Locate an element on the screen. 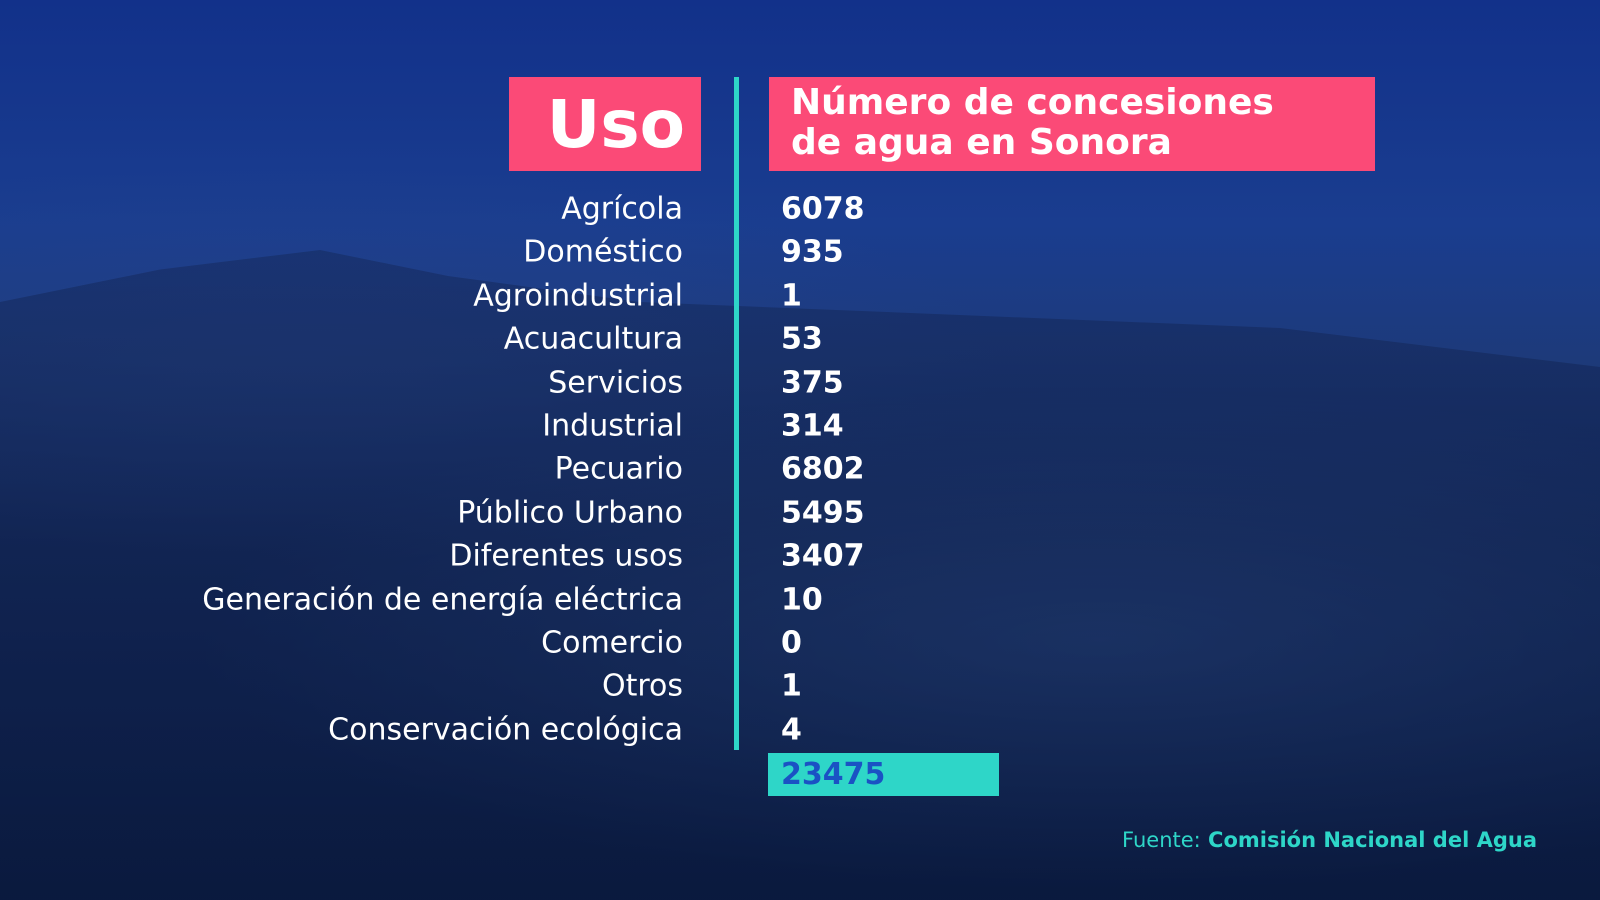 Image resolution: width=1600 pixels, height=900 pixels. source-name: Comisión Nacional del Agua is located at coordinates (1372, 840).